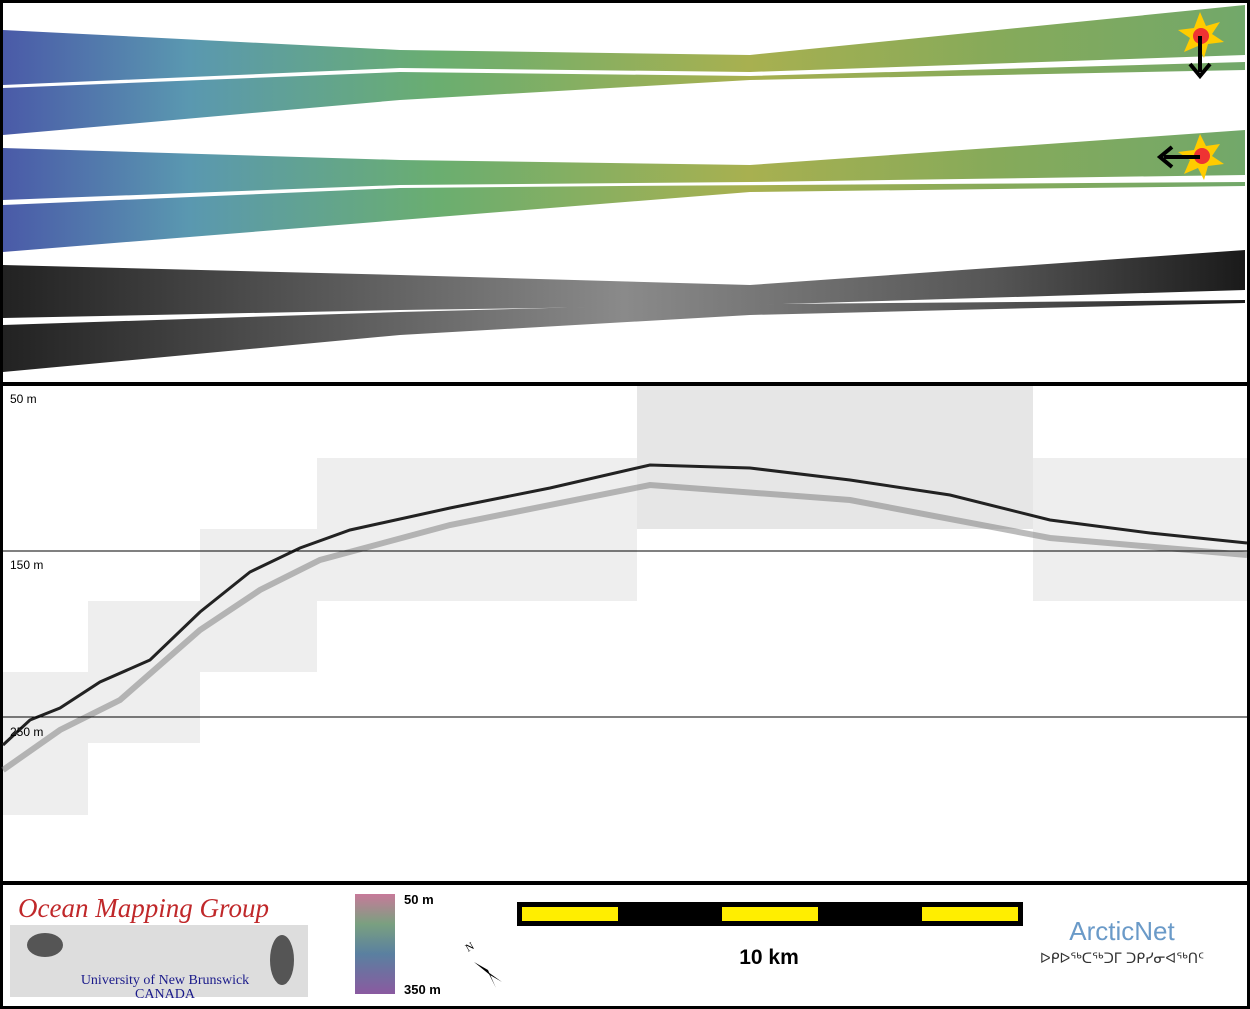  Describe the element at coordinates (422, 989) in the screenshot. I see `colorbar-label: 350 m` at that location.